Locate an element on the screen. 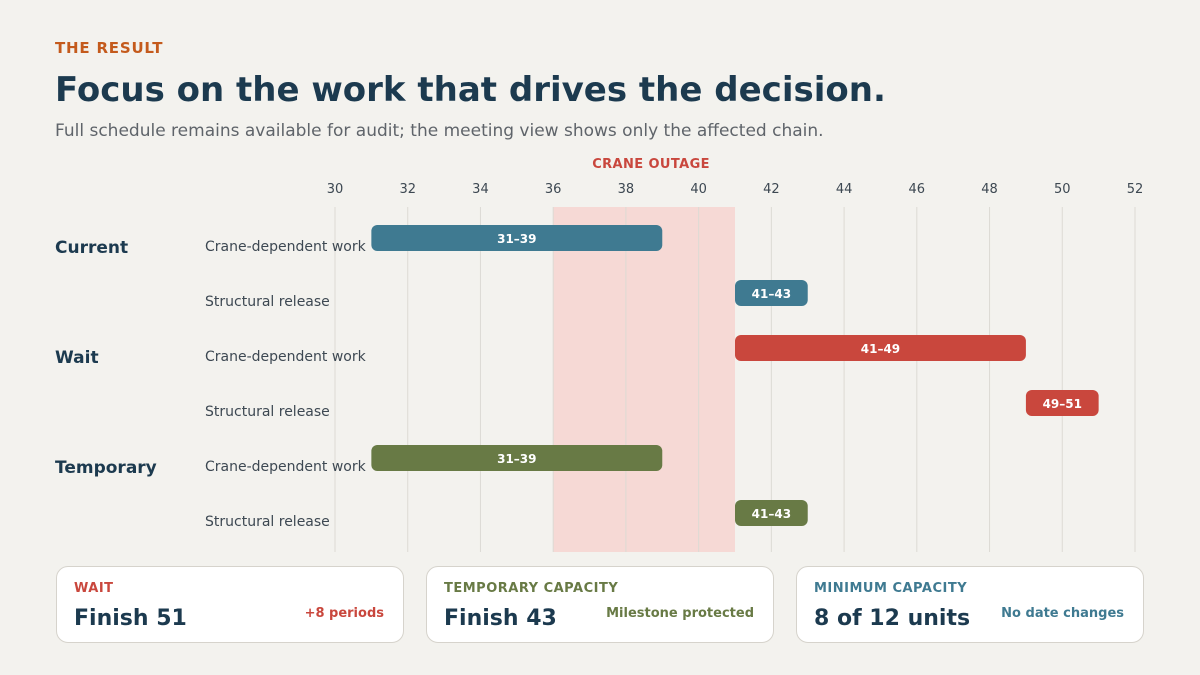  card-label: MINIMUM CAPACITY is located at coordinates (891, 588).